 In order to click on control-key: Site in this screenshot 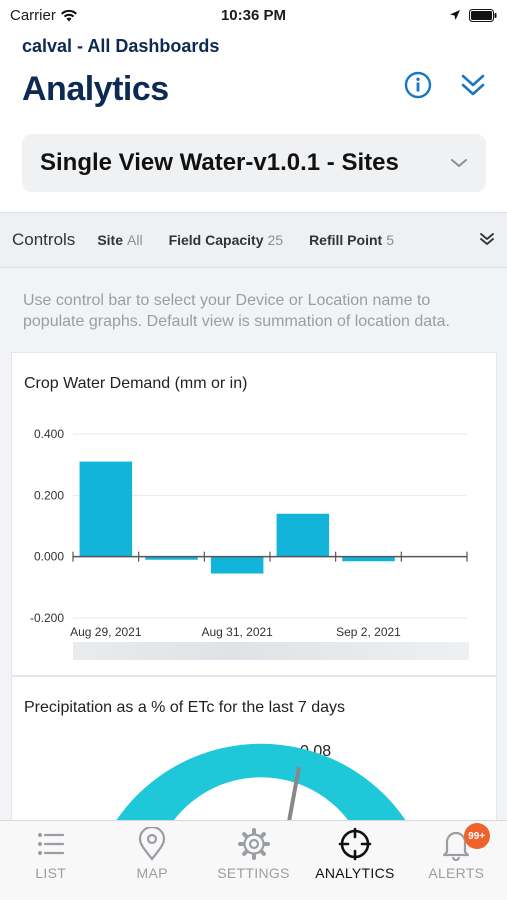, I will do `click(110, 240)`.